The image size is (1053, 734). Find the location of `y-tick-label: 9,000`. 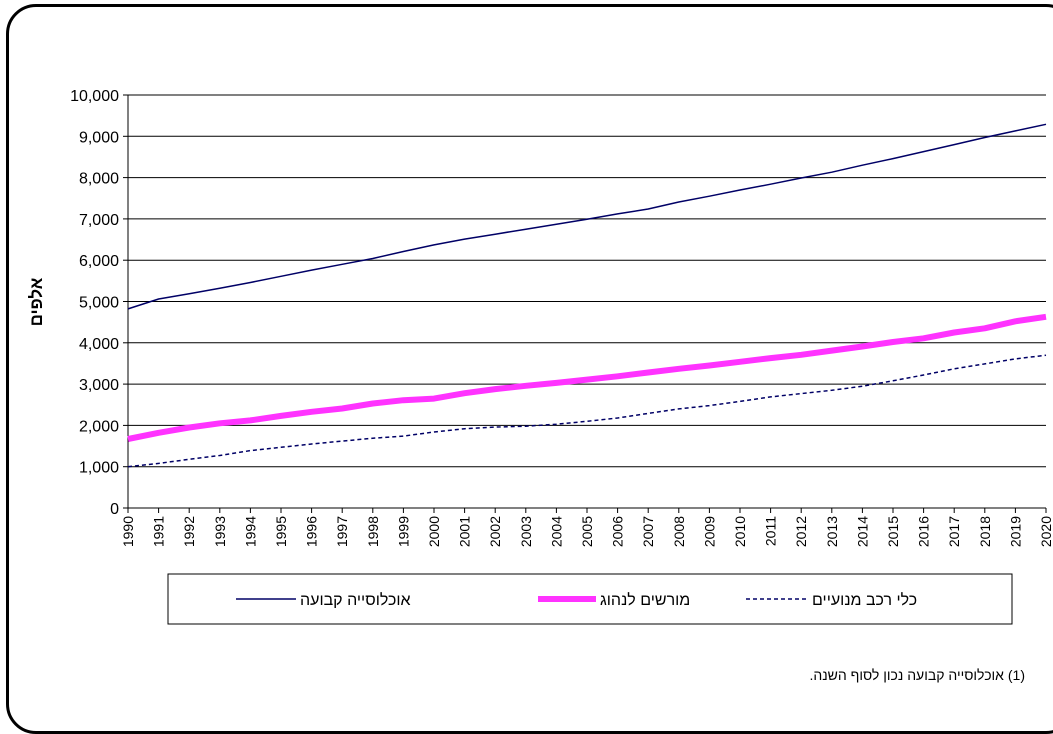

y-tick-label: 9,000 is located at coordinates (99, 137).